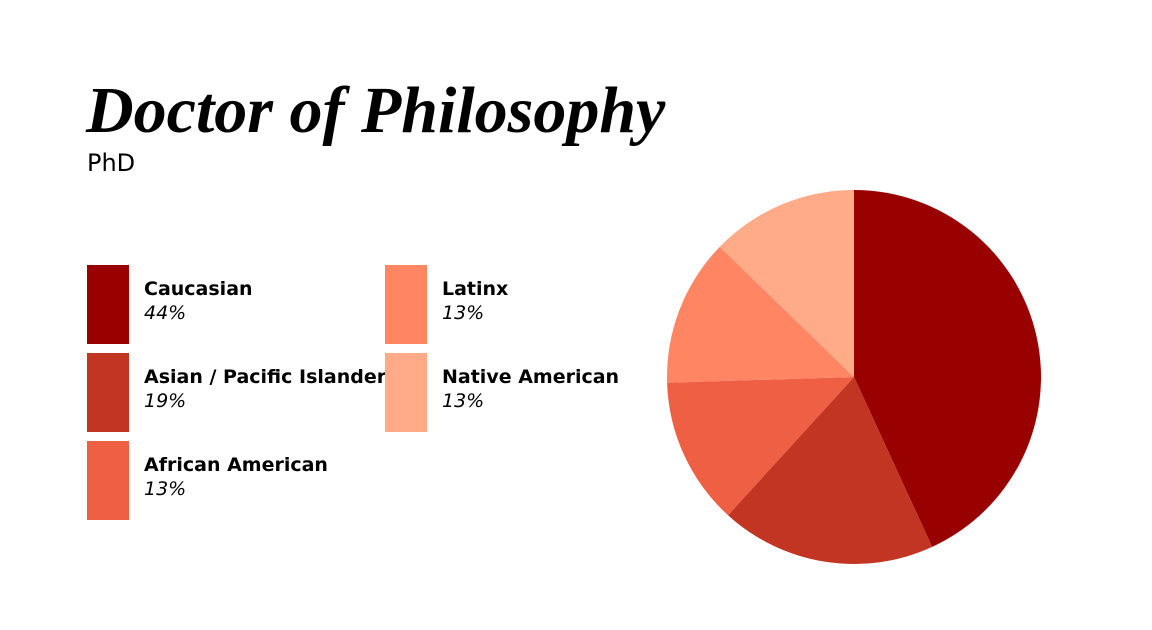 This screenshot has width=1152, height=630. Describe the element at coordinates (111, 163) in the screenshot. I see `chart-subtitle: PhD` at that location.